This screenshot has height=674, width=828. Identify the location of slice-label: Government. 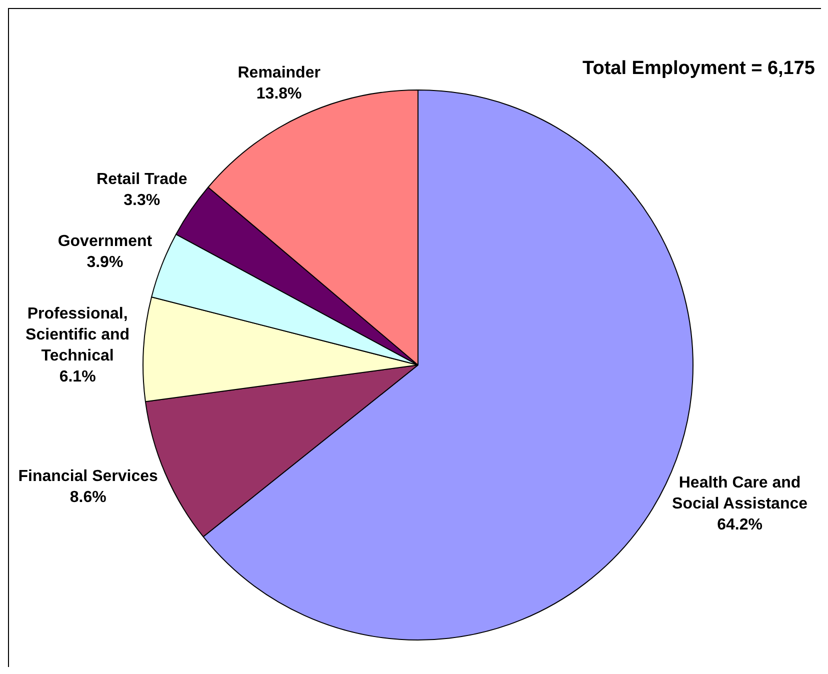
(105, 241).